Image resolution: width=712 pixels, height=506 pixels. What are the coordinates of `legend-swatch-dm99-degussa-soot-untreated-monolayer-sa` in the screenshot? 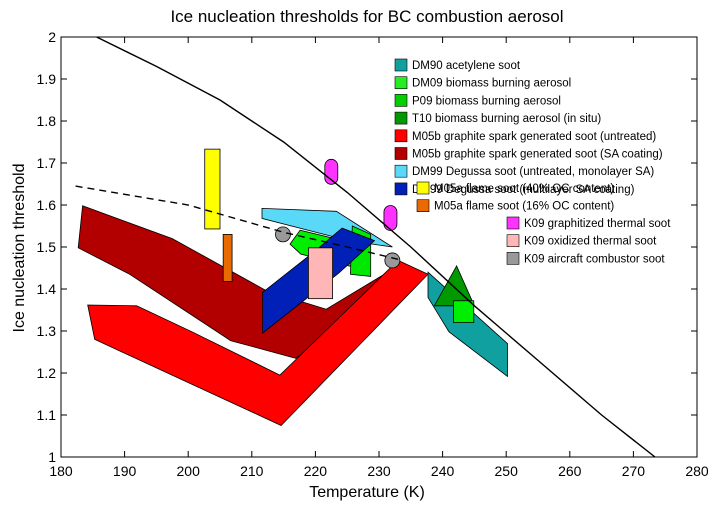 It's located at (401, 171).